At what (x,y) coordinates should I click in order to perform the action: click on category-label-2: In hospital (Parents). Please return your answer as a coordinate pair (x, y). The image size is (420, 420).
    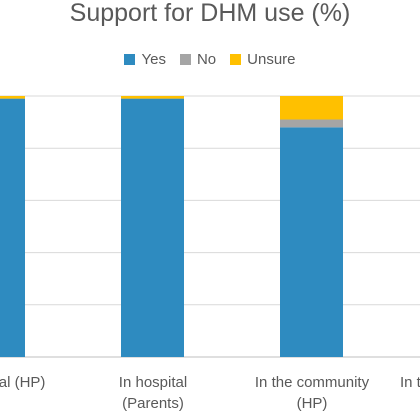
    Looking at the image, I should click on (153, 393).